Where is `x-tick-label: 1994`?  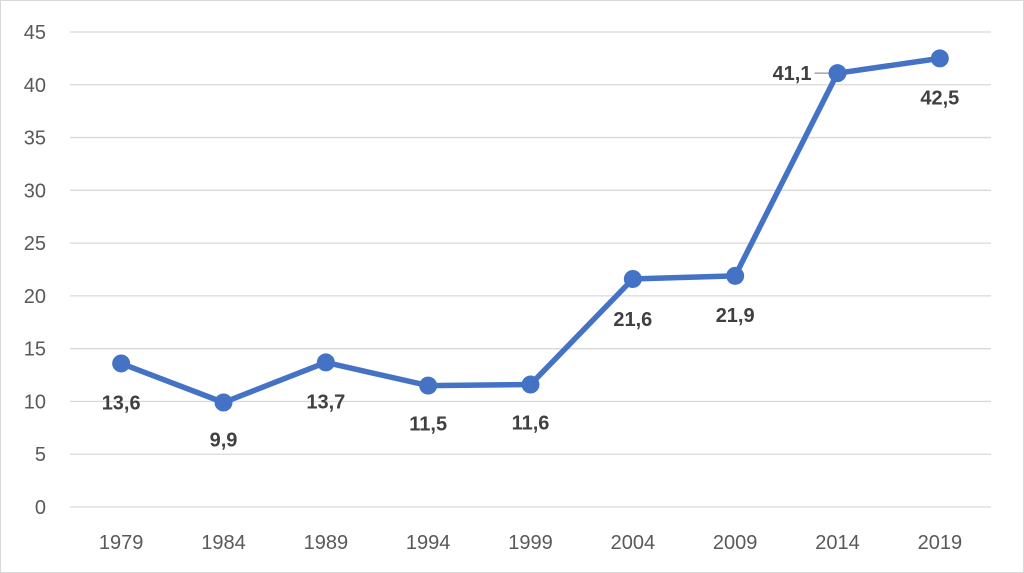 x-tick-label: 1994 is located at coordinates (428, 543).